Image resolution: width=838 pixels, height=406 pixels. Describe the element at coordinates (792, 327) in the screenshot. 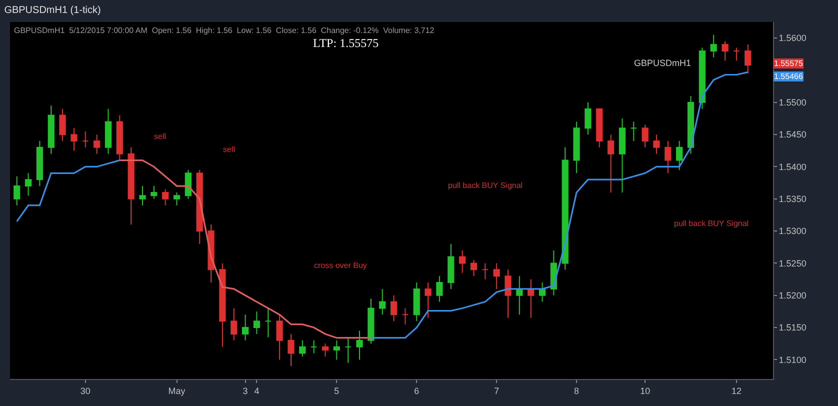

I see `y-tick-label: 1.5150` at that location.